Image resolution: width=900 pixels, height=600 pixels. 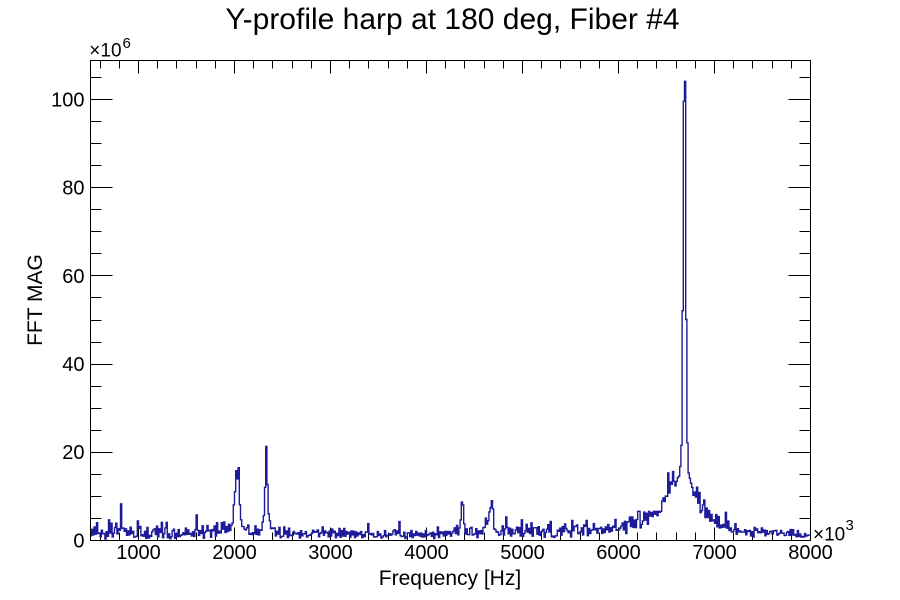 What do you see at coordinates (452, 19) in the screenshot?
I see `svg-text:Y-profile harp at 180 deg, Fib: Y-profile harp at 180 deg, Fiber #4` at bounding box center [452, 19].